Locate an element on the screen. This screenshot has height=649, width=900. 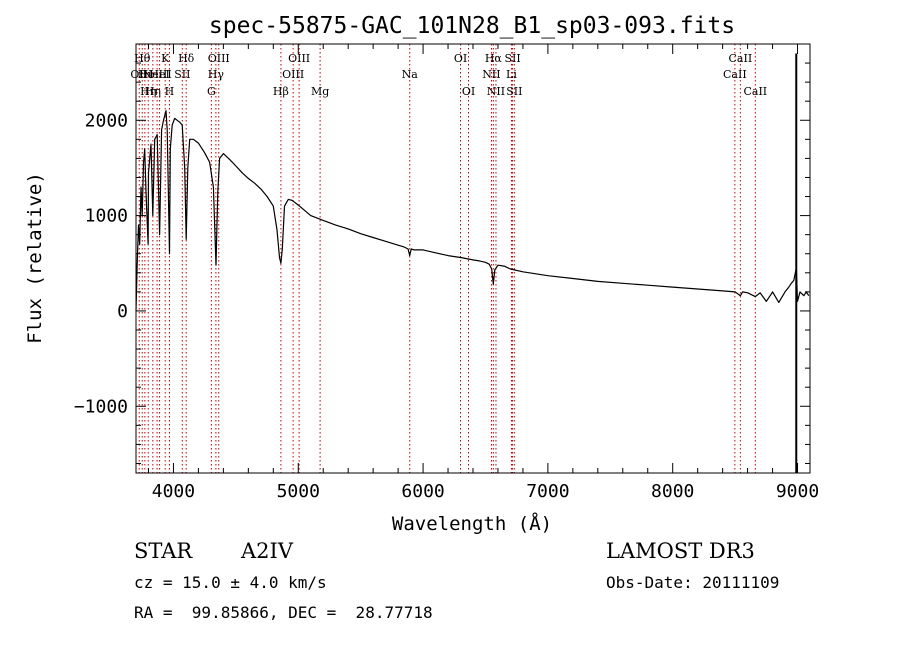
line-label-13: OIII is located at coordinates (219, 58).